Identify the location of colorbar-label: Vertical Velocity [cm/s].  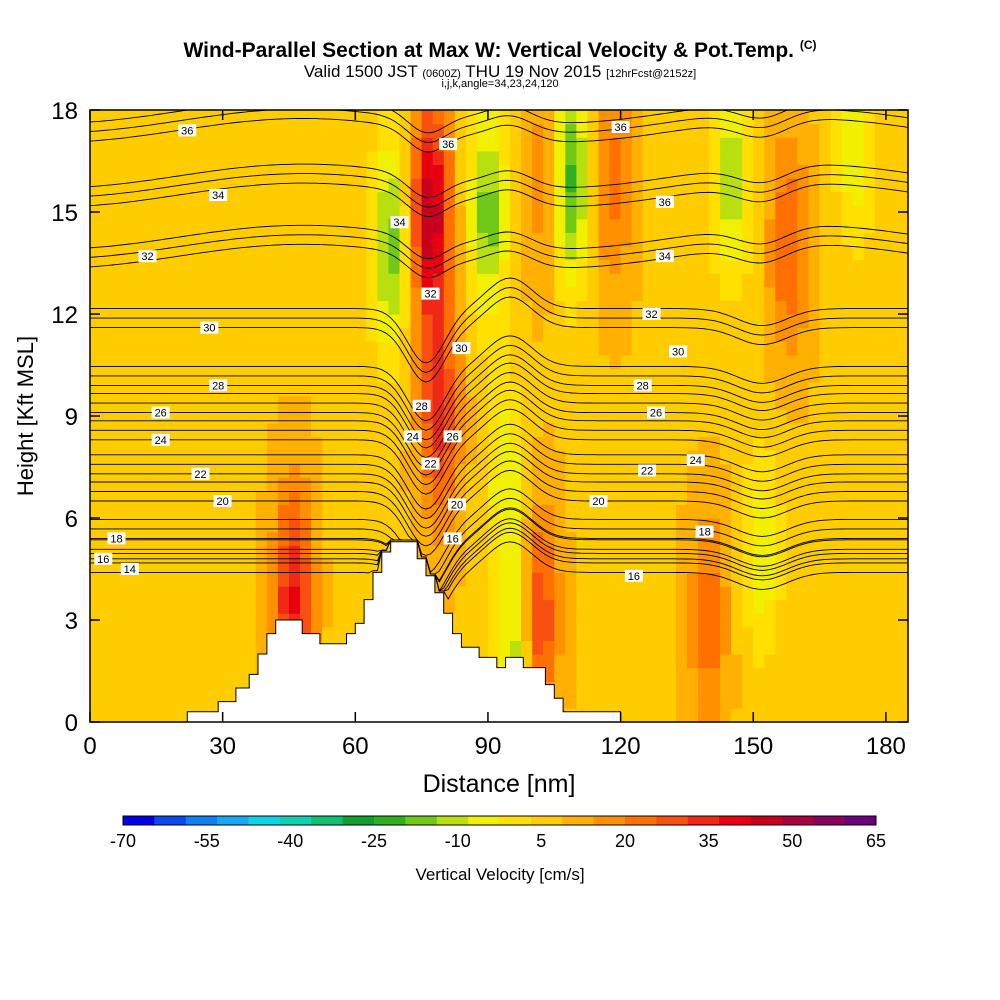
(499, 874).